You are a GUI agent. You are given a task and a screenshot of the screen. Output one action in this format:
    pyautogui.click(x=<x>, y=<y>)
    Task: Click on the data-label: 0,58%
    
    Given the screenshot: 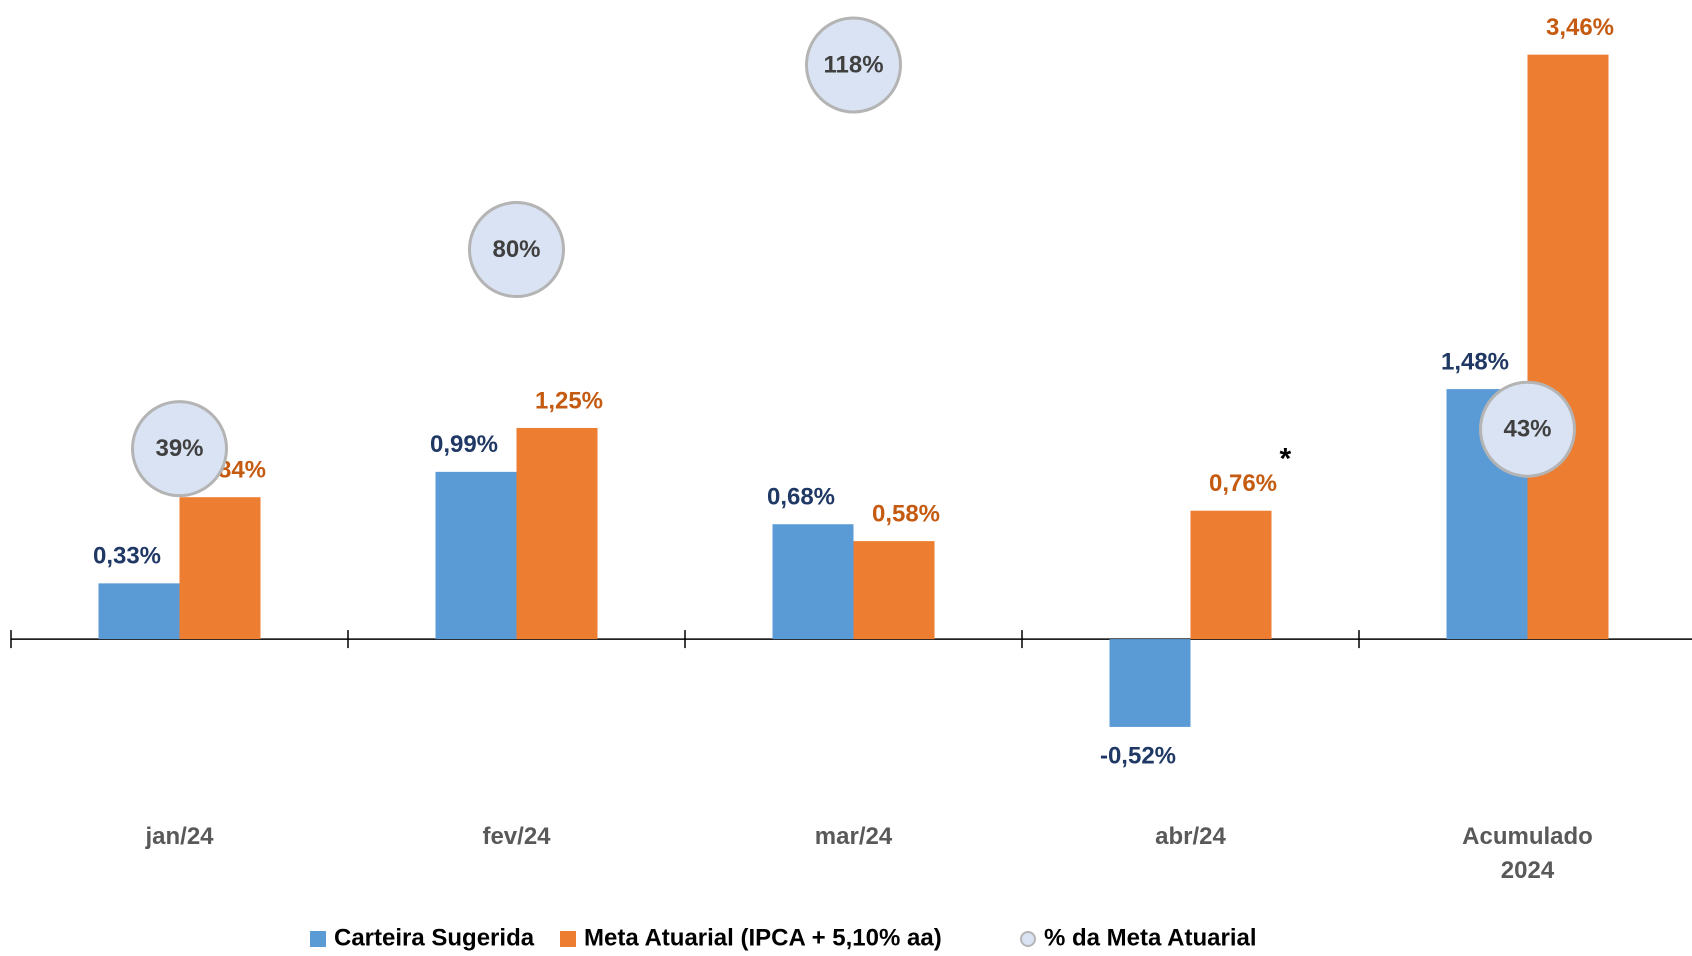 What is the action you would take?
    pyautogui.click(x=906, y=513)
    